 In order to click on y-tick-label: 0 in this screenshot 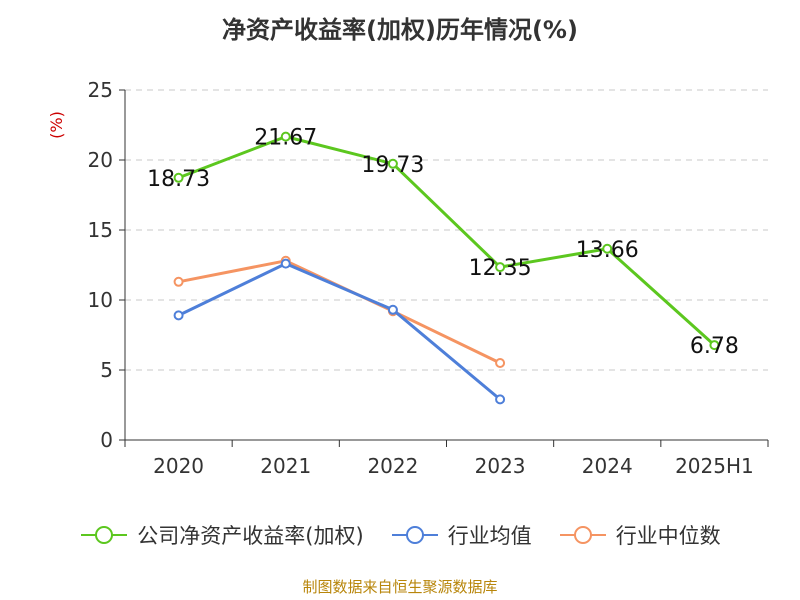, I will do `click(106, 440)`.